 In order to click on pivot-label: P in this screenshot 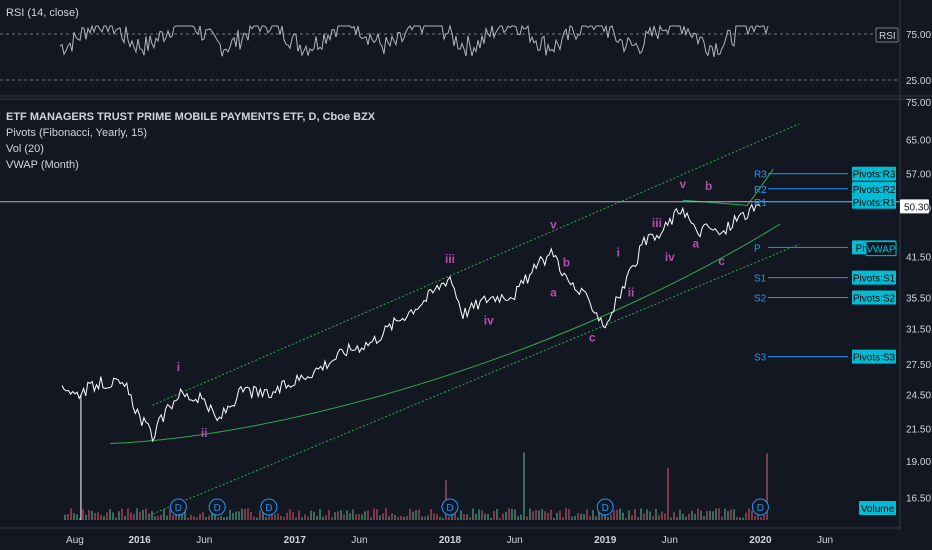, I will do `click(757, 248)`.